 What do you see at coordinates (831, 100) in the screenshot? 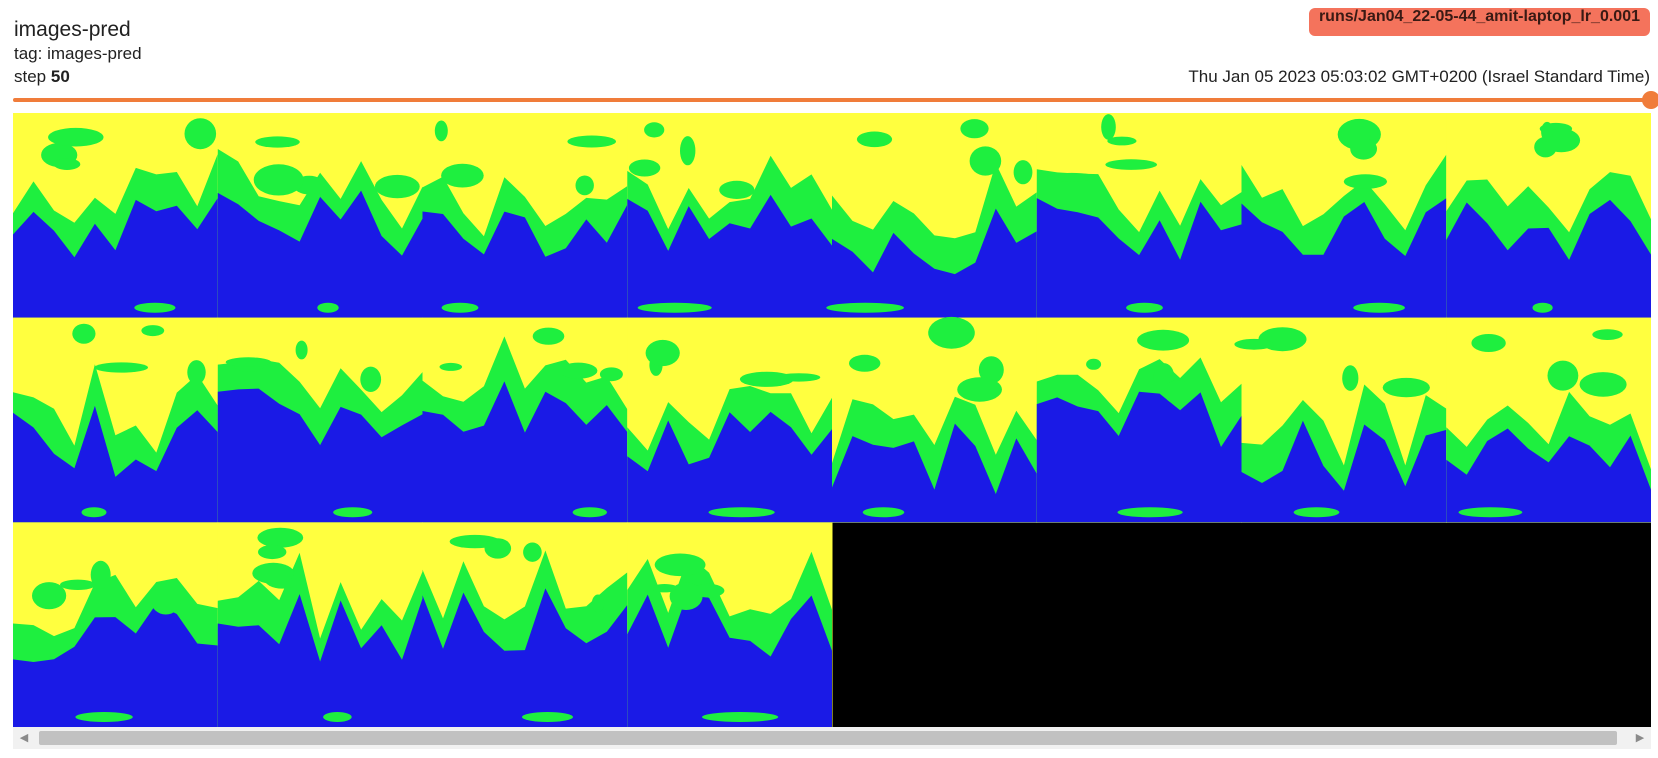
I see `step-slider-track` at bounding box center [831, 100].